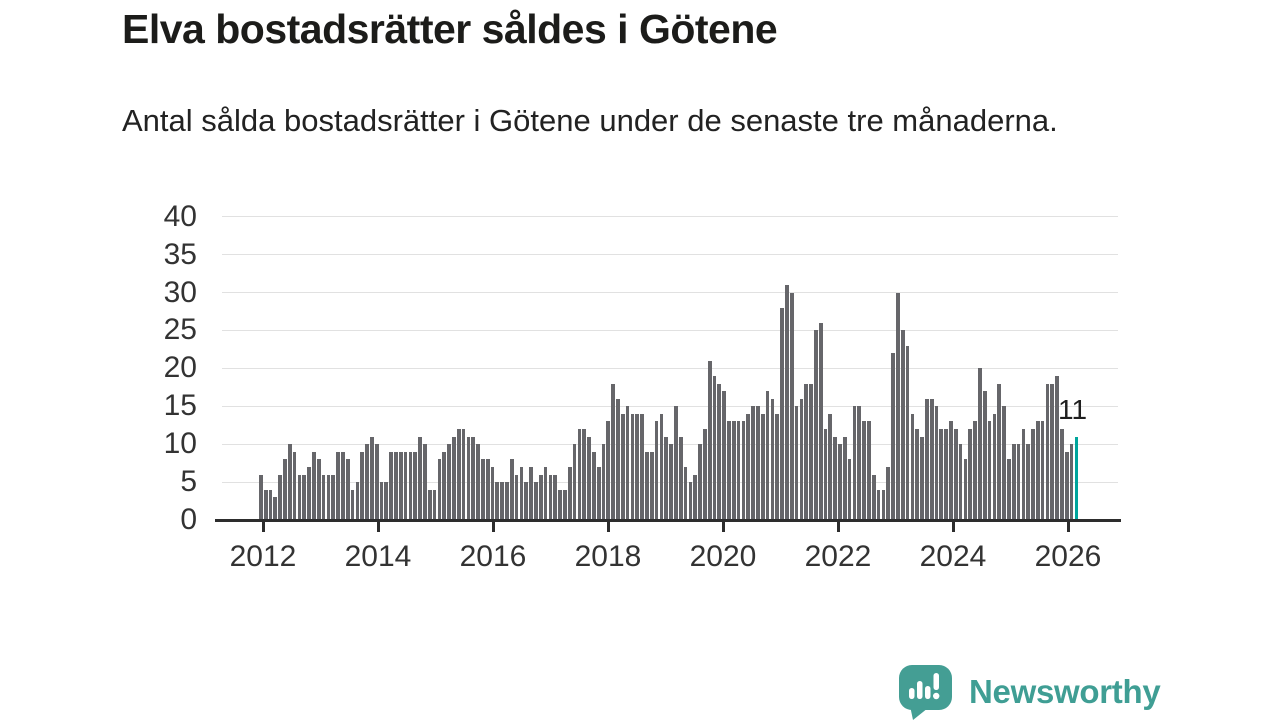 This screenshot has height=720, width=1280. Describe the element at coordinates (608, 556) in the screenshot. I see `x-axis-label-2018: 2018` at that location.